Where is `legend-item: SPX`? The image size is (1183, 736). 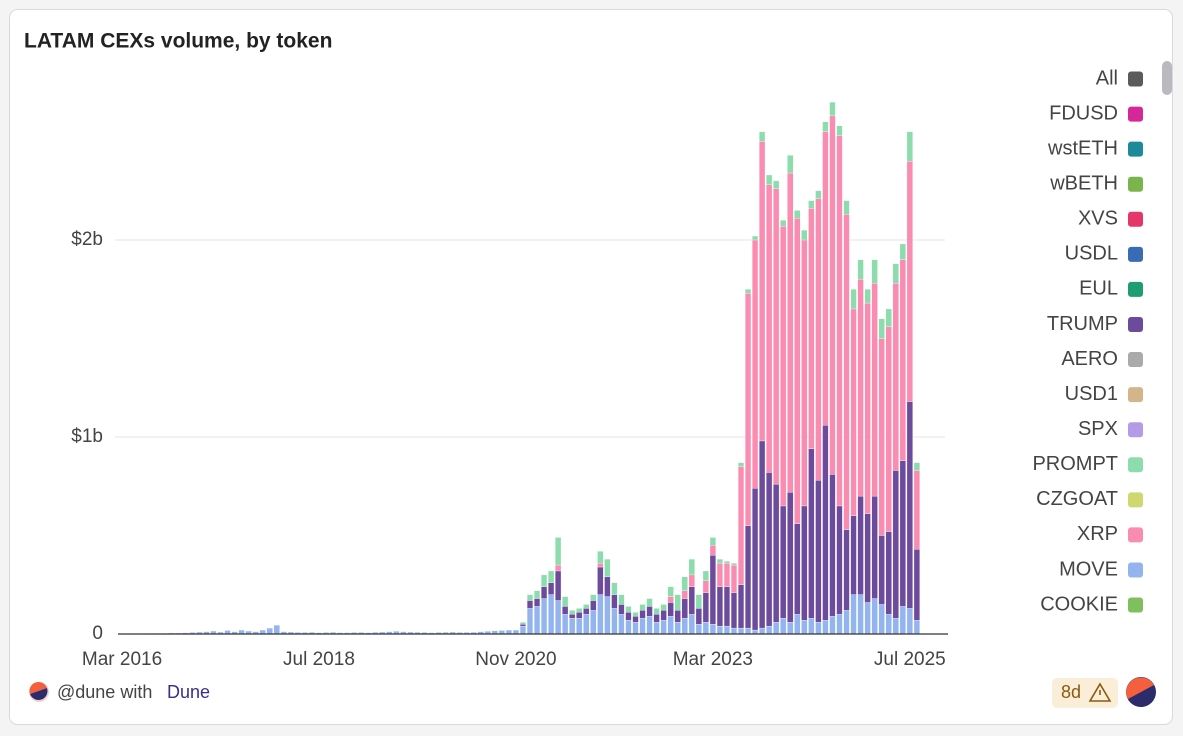 legend-item: SPX is located at coordinates (1110, 429).